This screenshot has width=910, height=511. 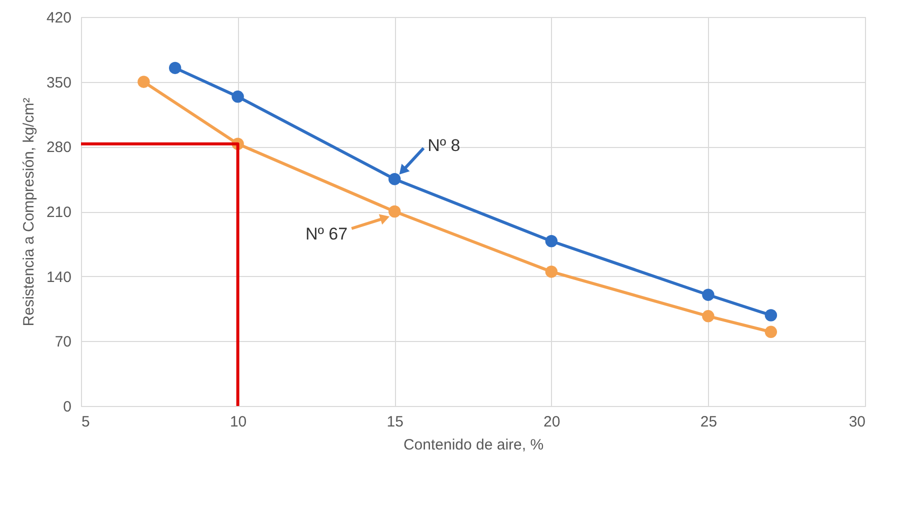 What do you see at coordinates (86, 422) in the screenshot?
I see `x-tick-label: 5` at bounding box center [86, 422].